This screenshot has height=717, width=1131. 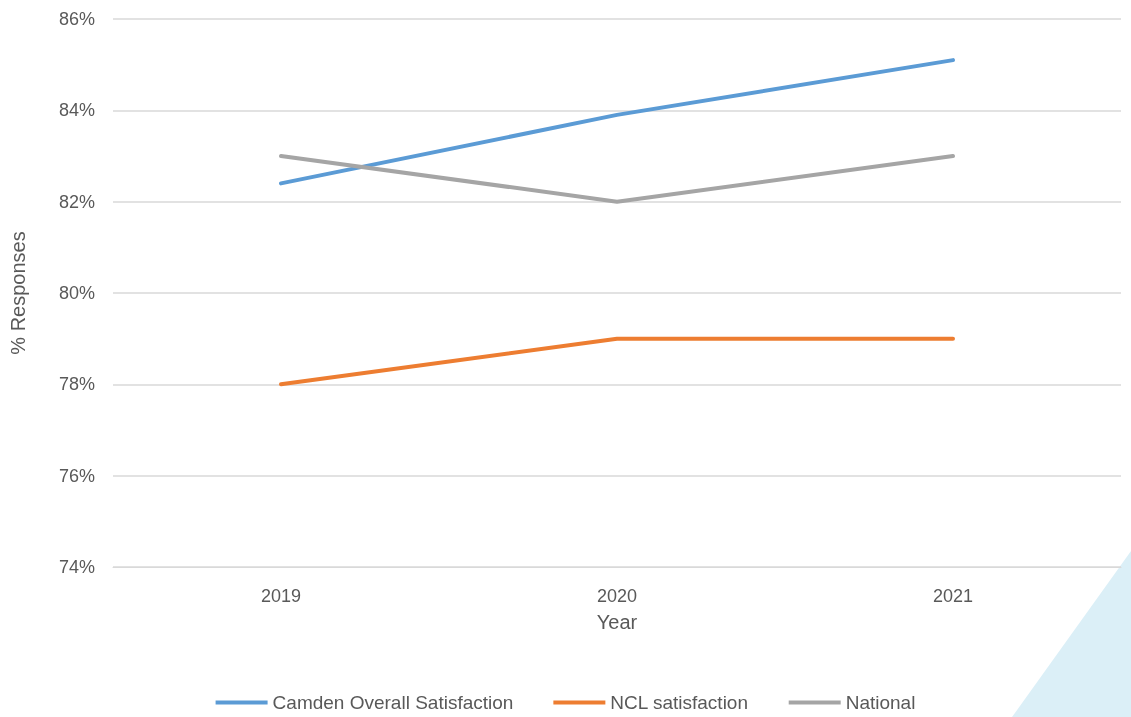 What do you see at coordinates (880, 702) in the screenshot?
I see `legend-label: National` at bounding box center [880, 702].